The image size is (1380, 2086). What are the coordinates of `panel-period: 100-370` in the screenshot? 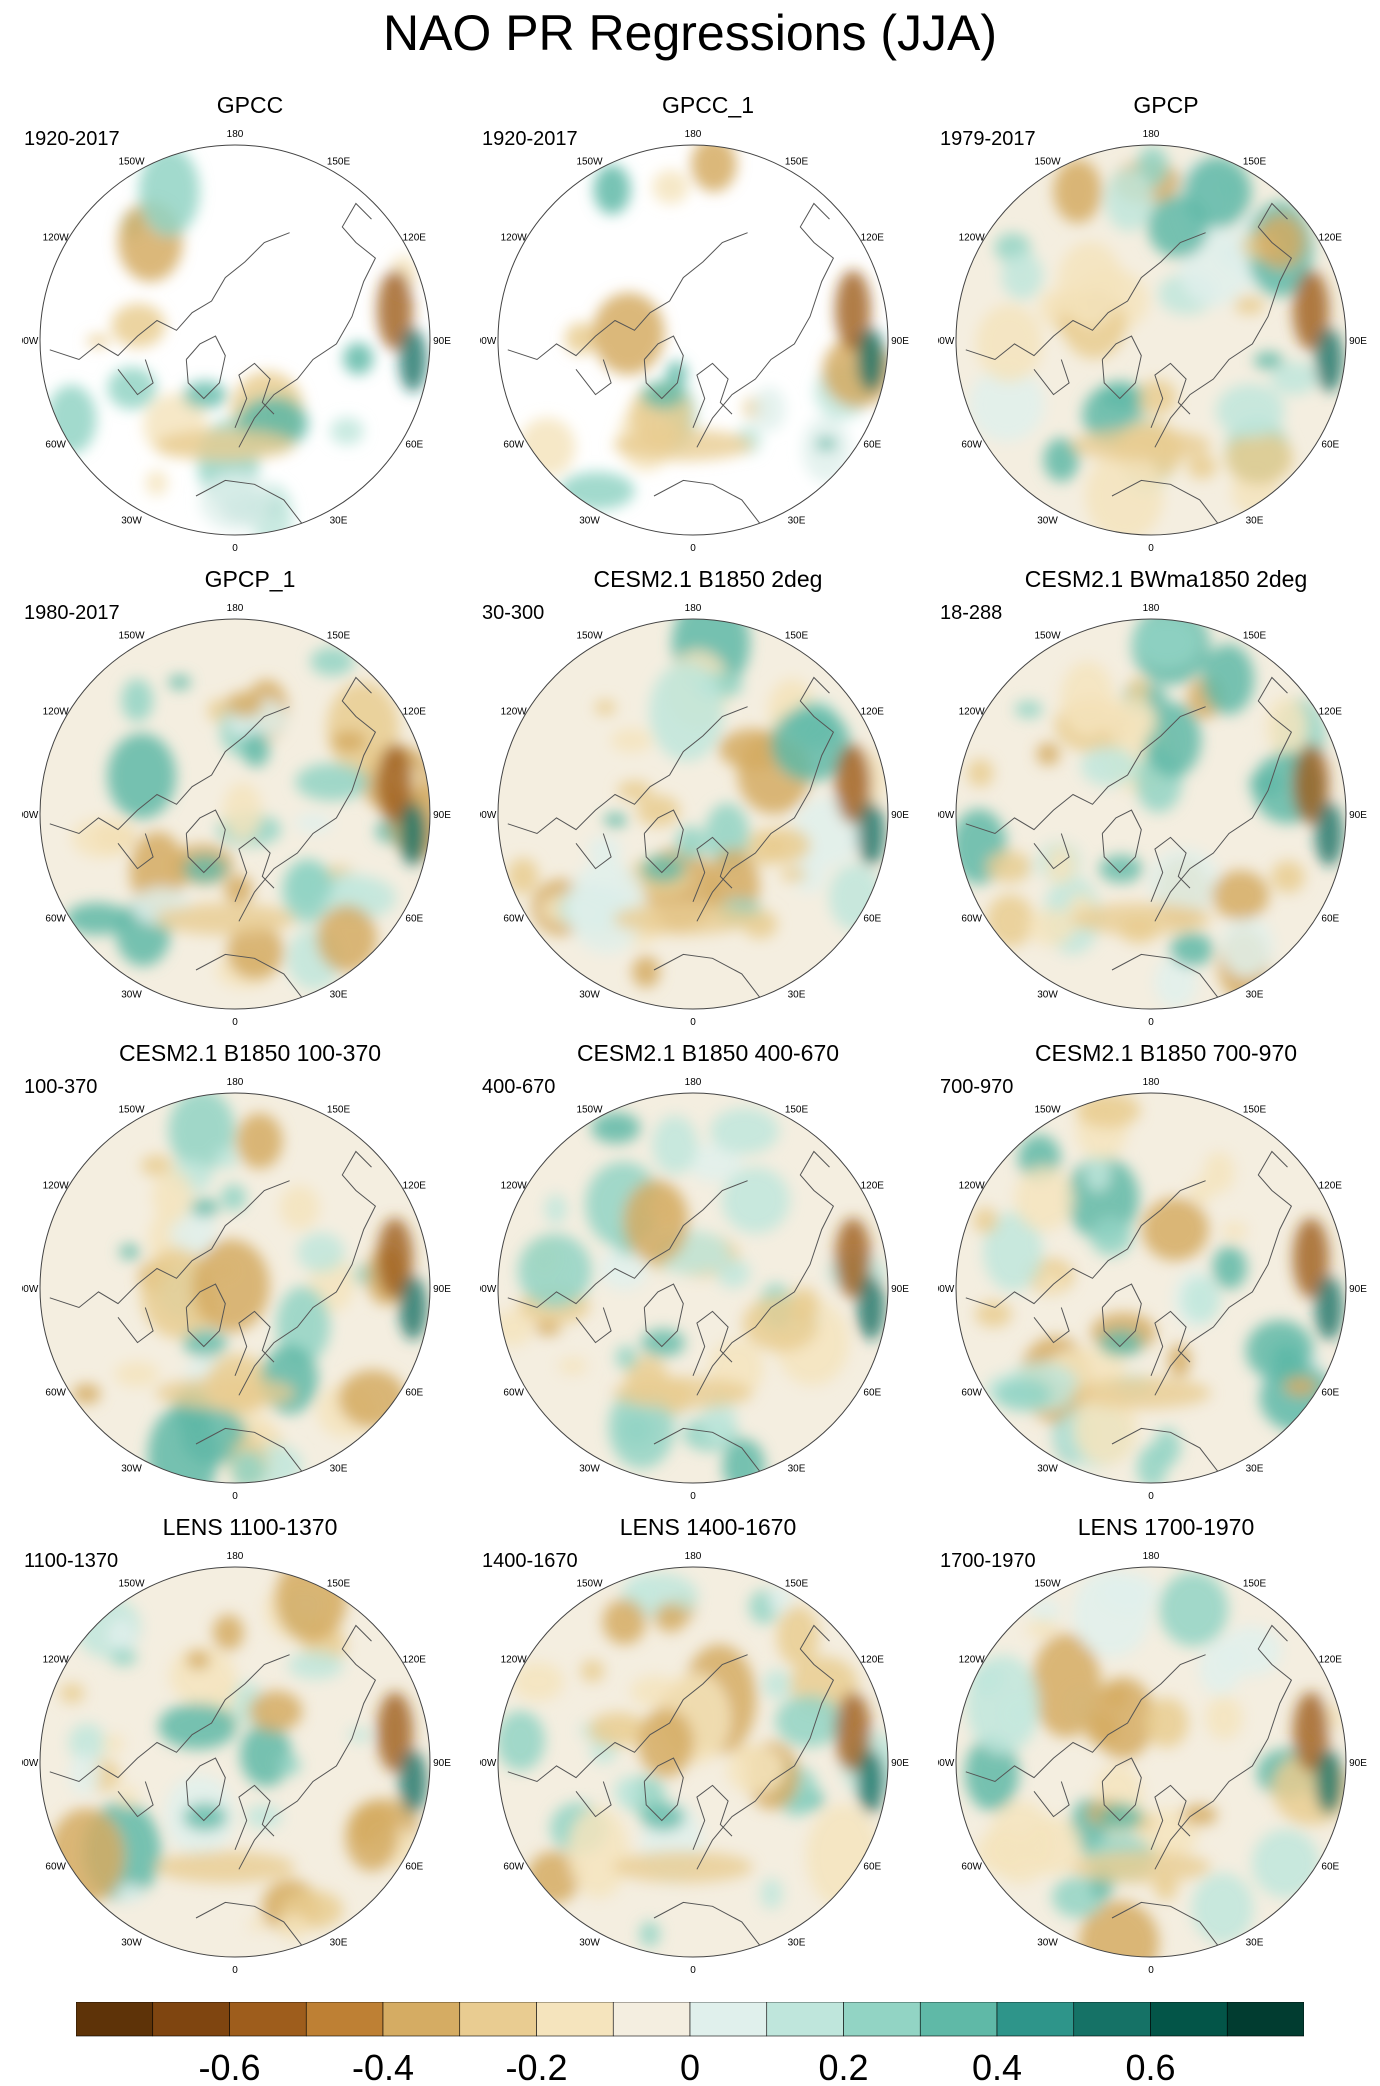 It's located at (61, 1087).